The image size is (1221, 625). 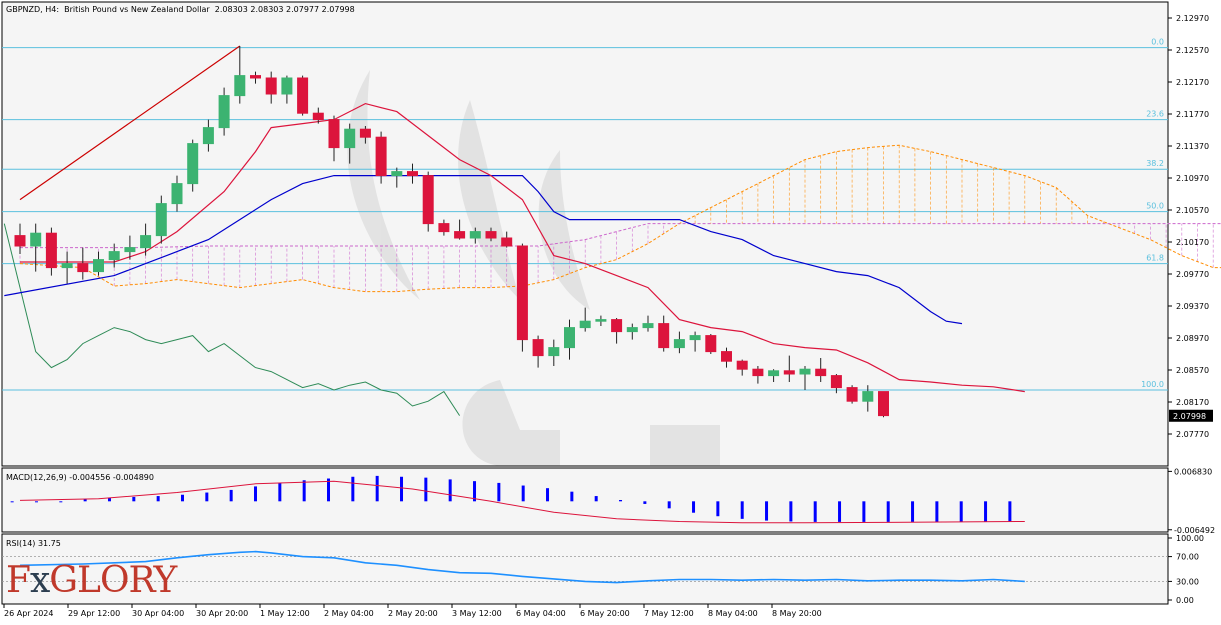 I want to click on y-tick-label: 2.12170, so click(x=1192, y=82).